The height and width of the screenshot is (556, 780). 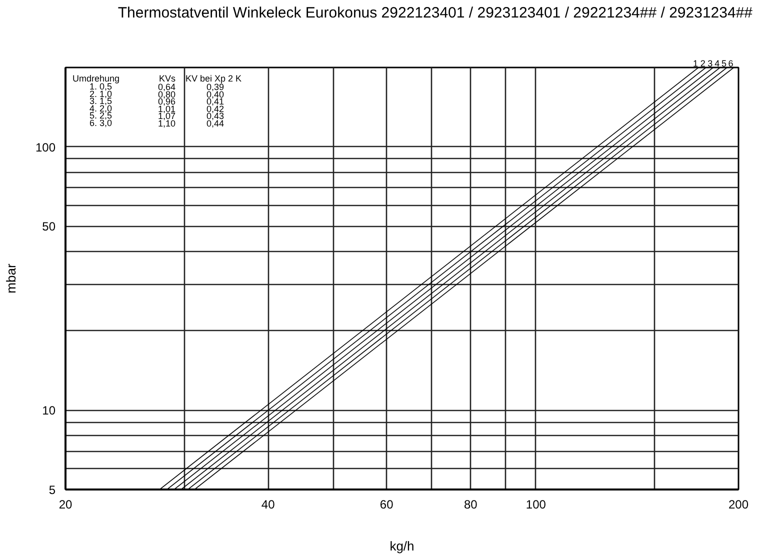 What do you see at coordinates (738, 505) in the screenshot?
I see `x-tick-label: 200` at bounding box center [738, 505].